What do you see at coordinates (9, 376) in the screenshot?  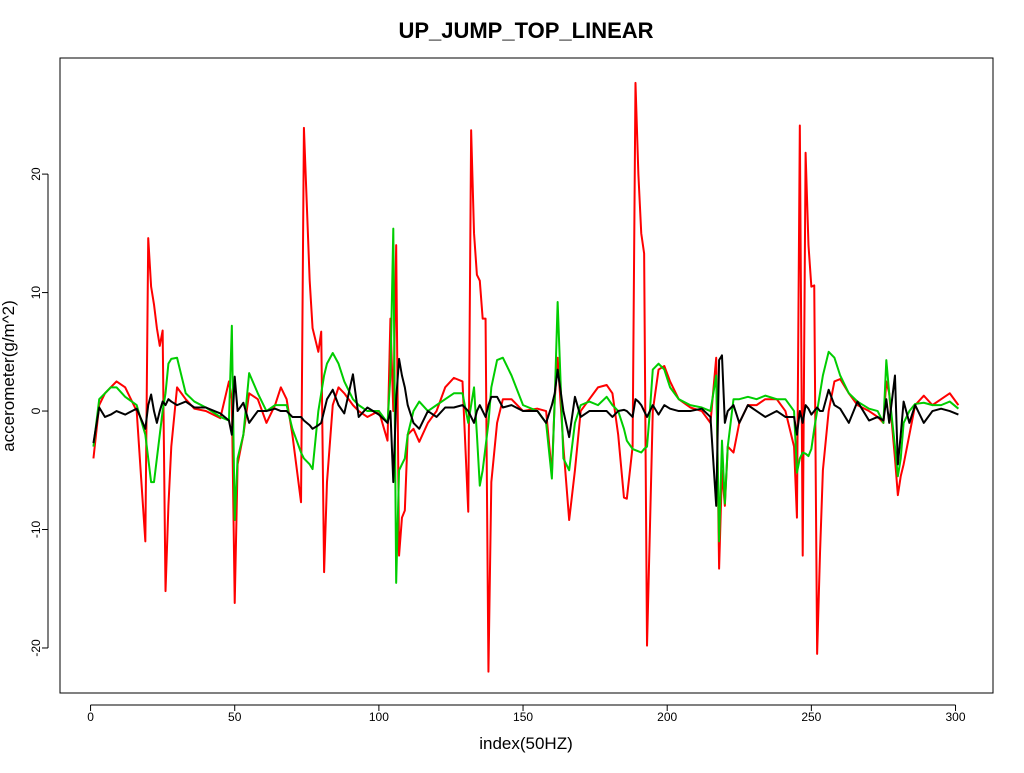 I see `y-axis-label: accerometer(g/m^2)` at bounding box center [9, 376].